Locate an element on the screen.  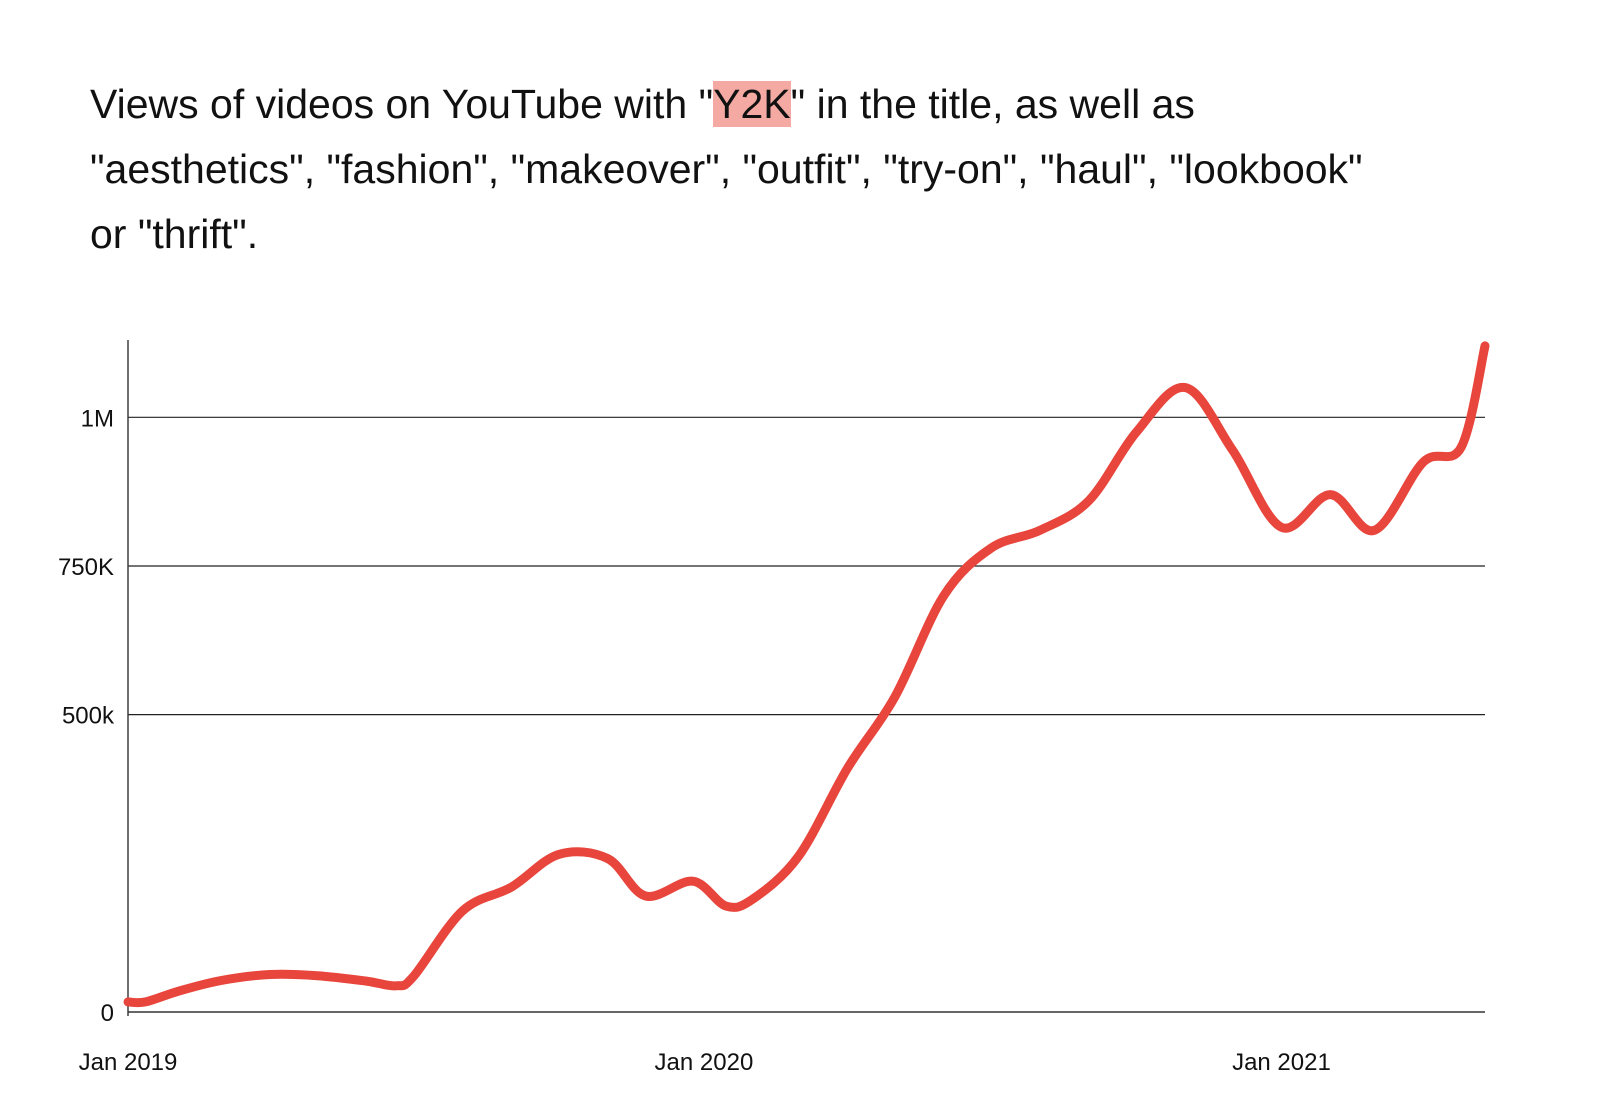
y-tick-labels: 0 500k 750K 1M is located at coordinates (86, 716).